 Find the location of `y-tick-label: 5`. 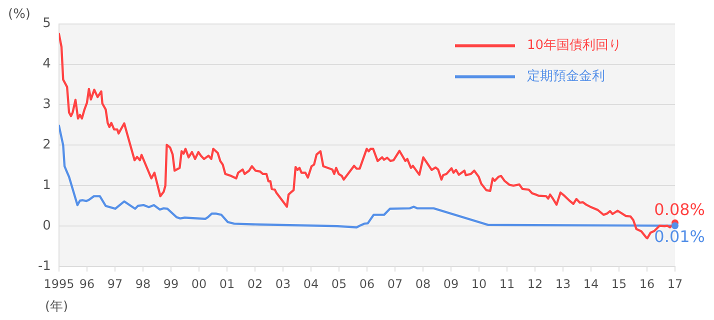

y-tick-label: 5 is located at coordinates (46, 24).